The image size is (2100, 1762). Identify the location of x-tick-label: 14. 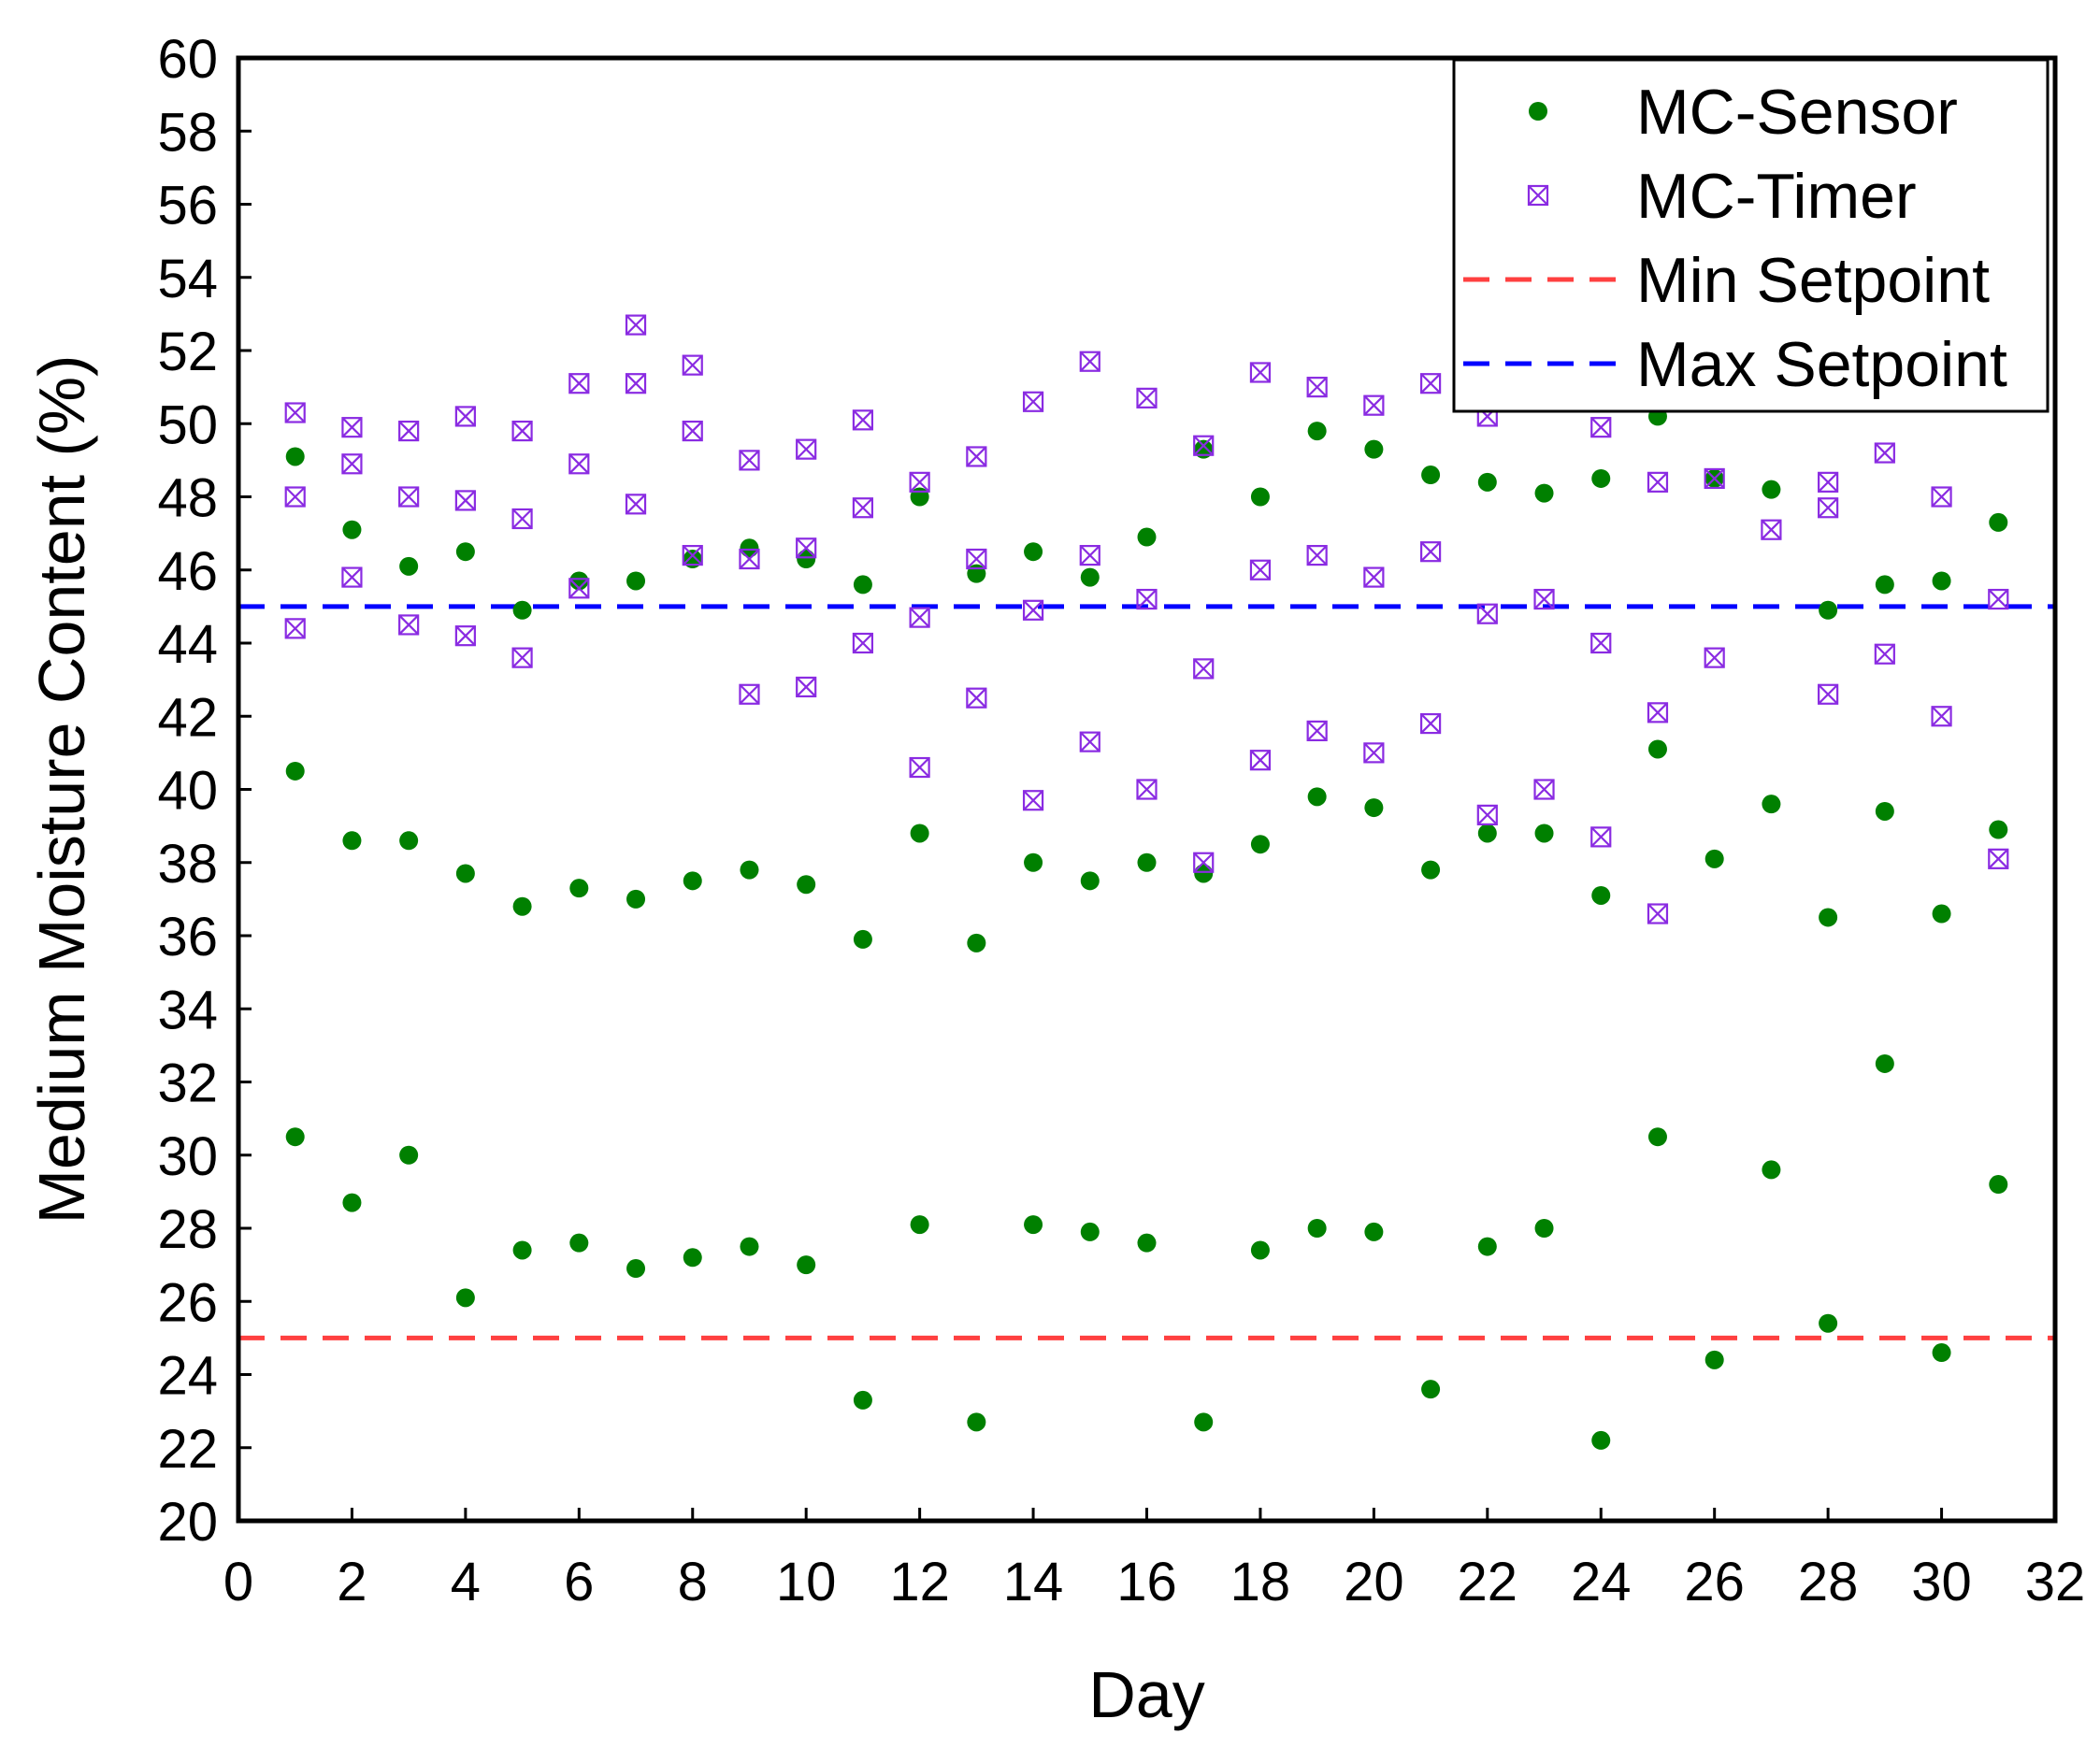
(1033, 1582).